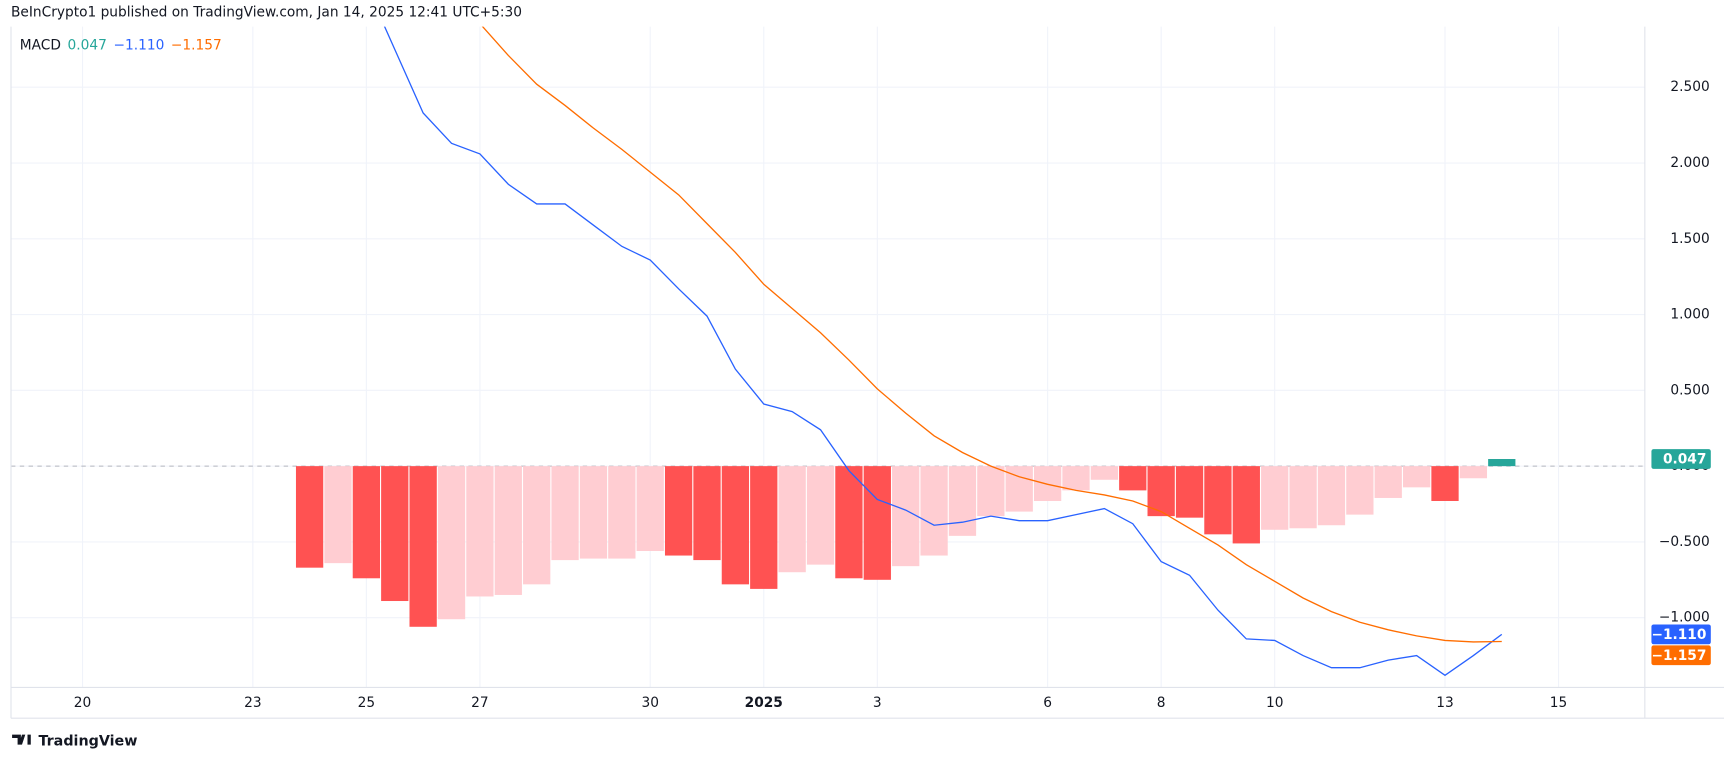 Image resolution: width=1724 pixels, height=758 pixels. Describe the element at coordinates (1689, 163) in the screenshot. I see `y-tick-label: 2.000` at that location.